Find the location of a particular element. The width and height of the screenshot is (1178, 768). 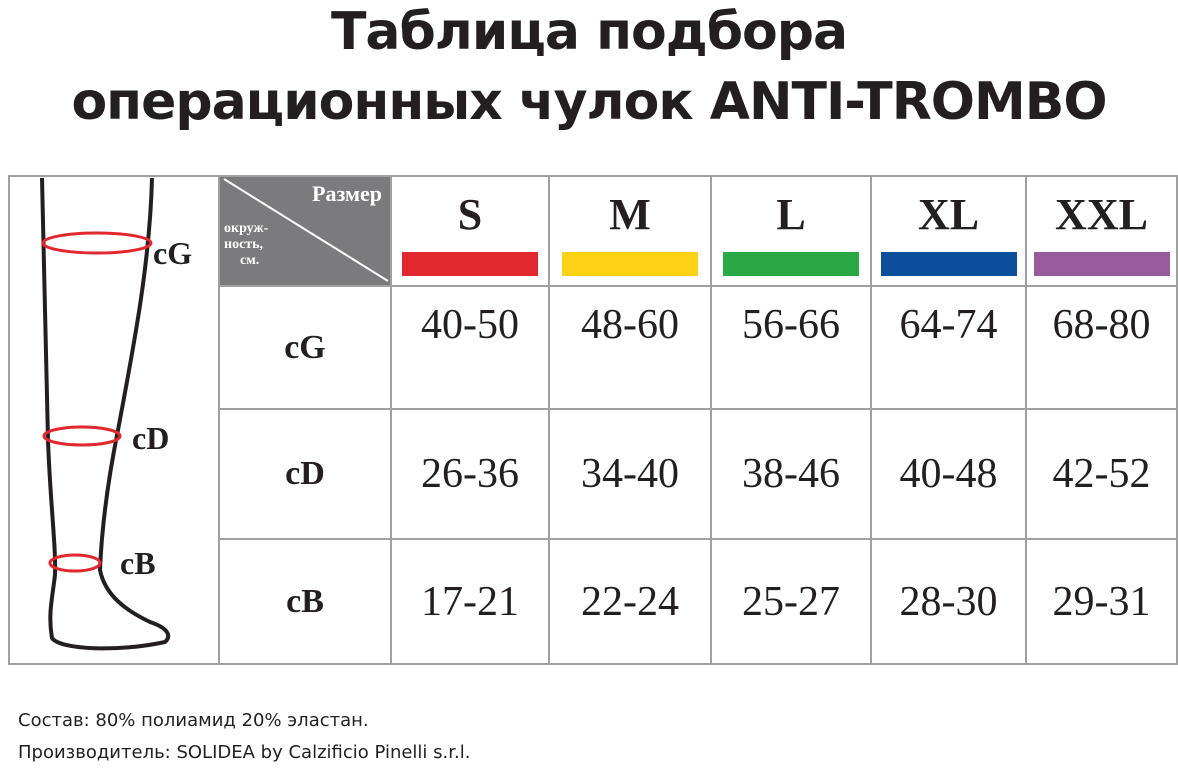

size-label: XXL is located at coordinates (1101, 214).